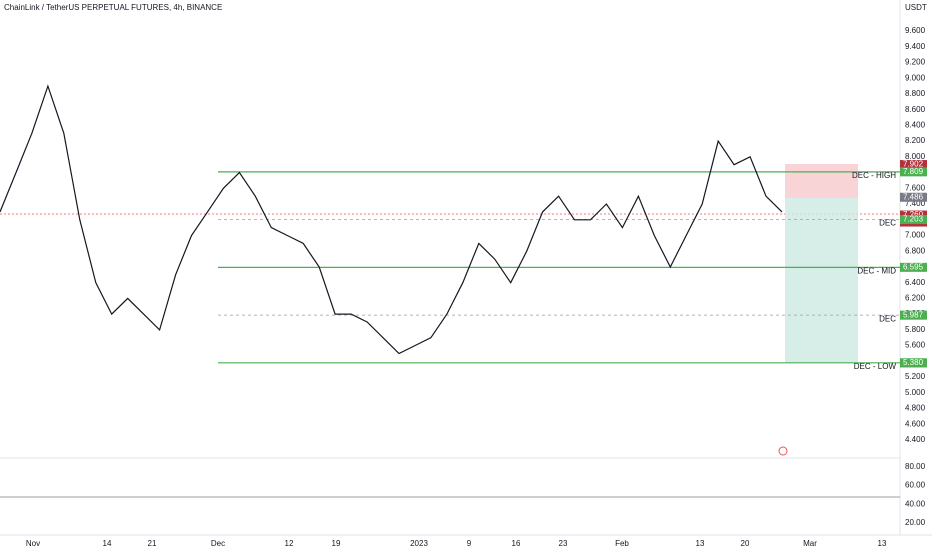 The image size is (932, 550). Describe the element at coordinates (915, 140) in the screenshot. I see `price-tick-label: 8.200` at that location.